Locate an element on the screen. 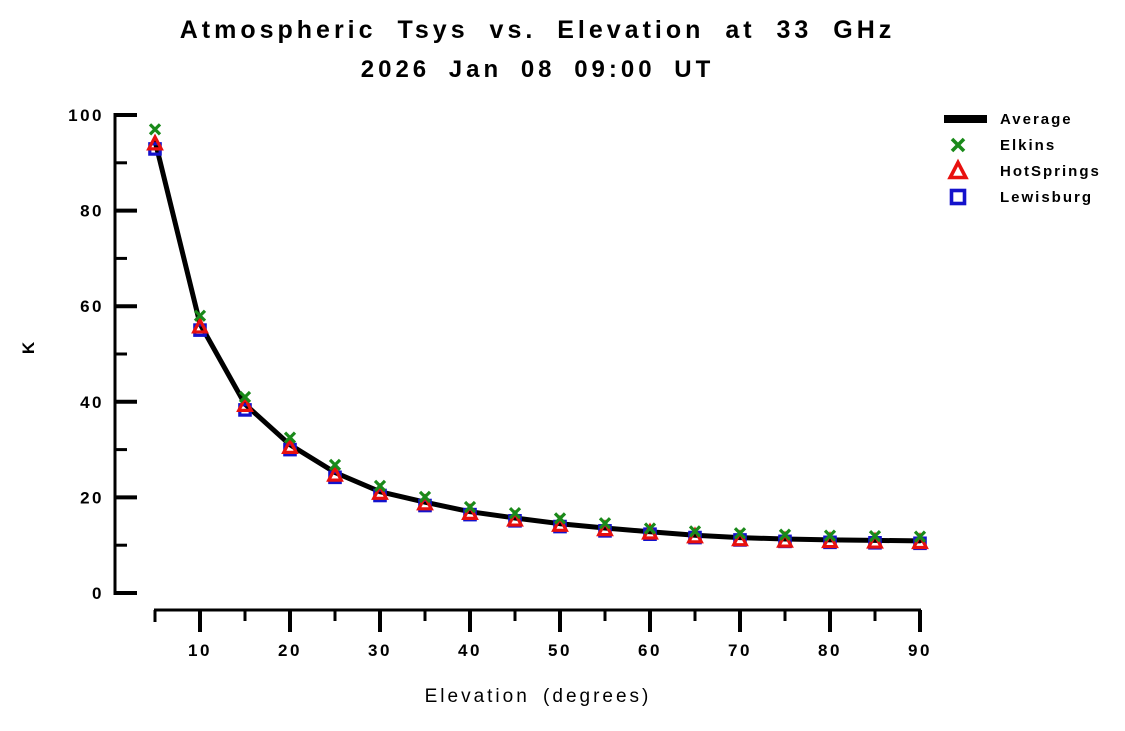 The width and height of the screenshot is (1125, 731). legend-label-lewisburg: Lewisburg is located at coordinates (1046, 197).